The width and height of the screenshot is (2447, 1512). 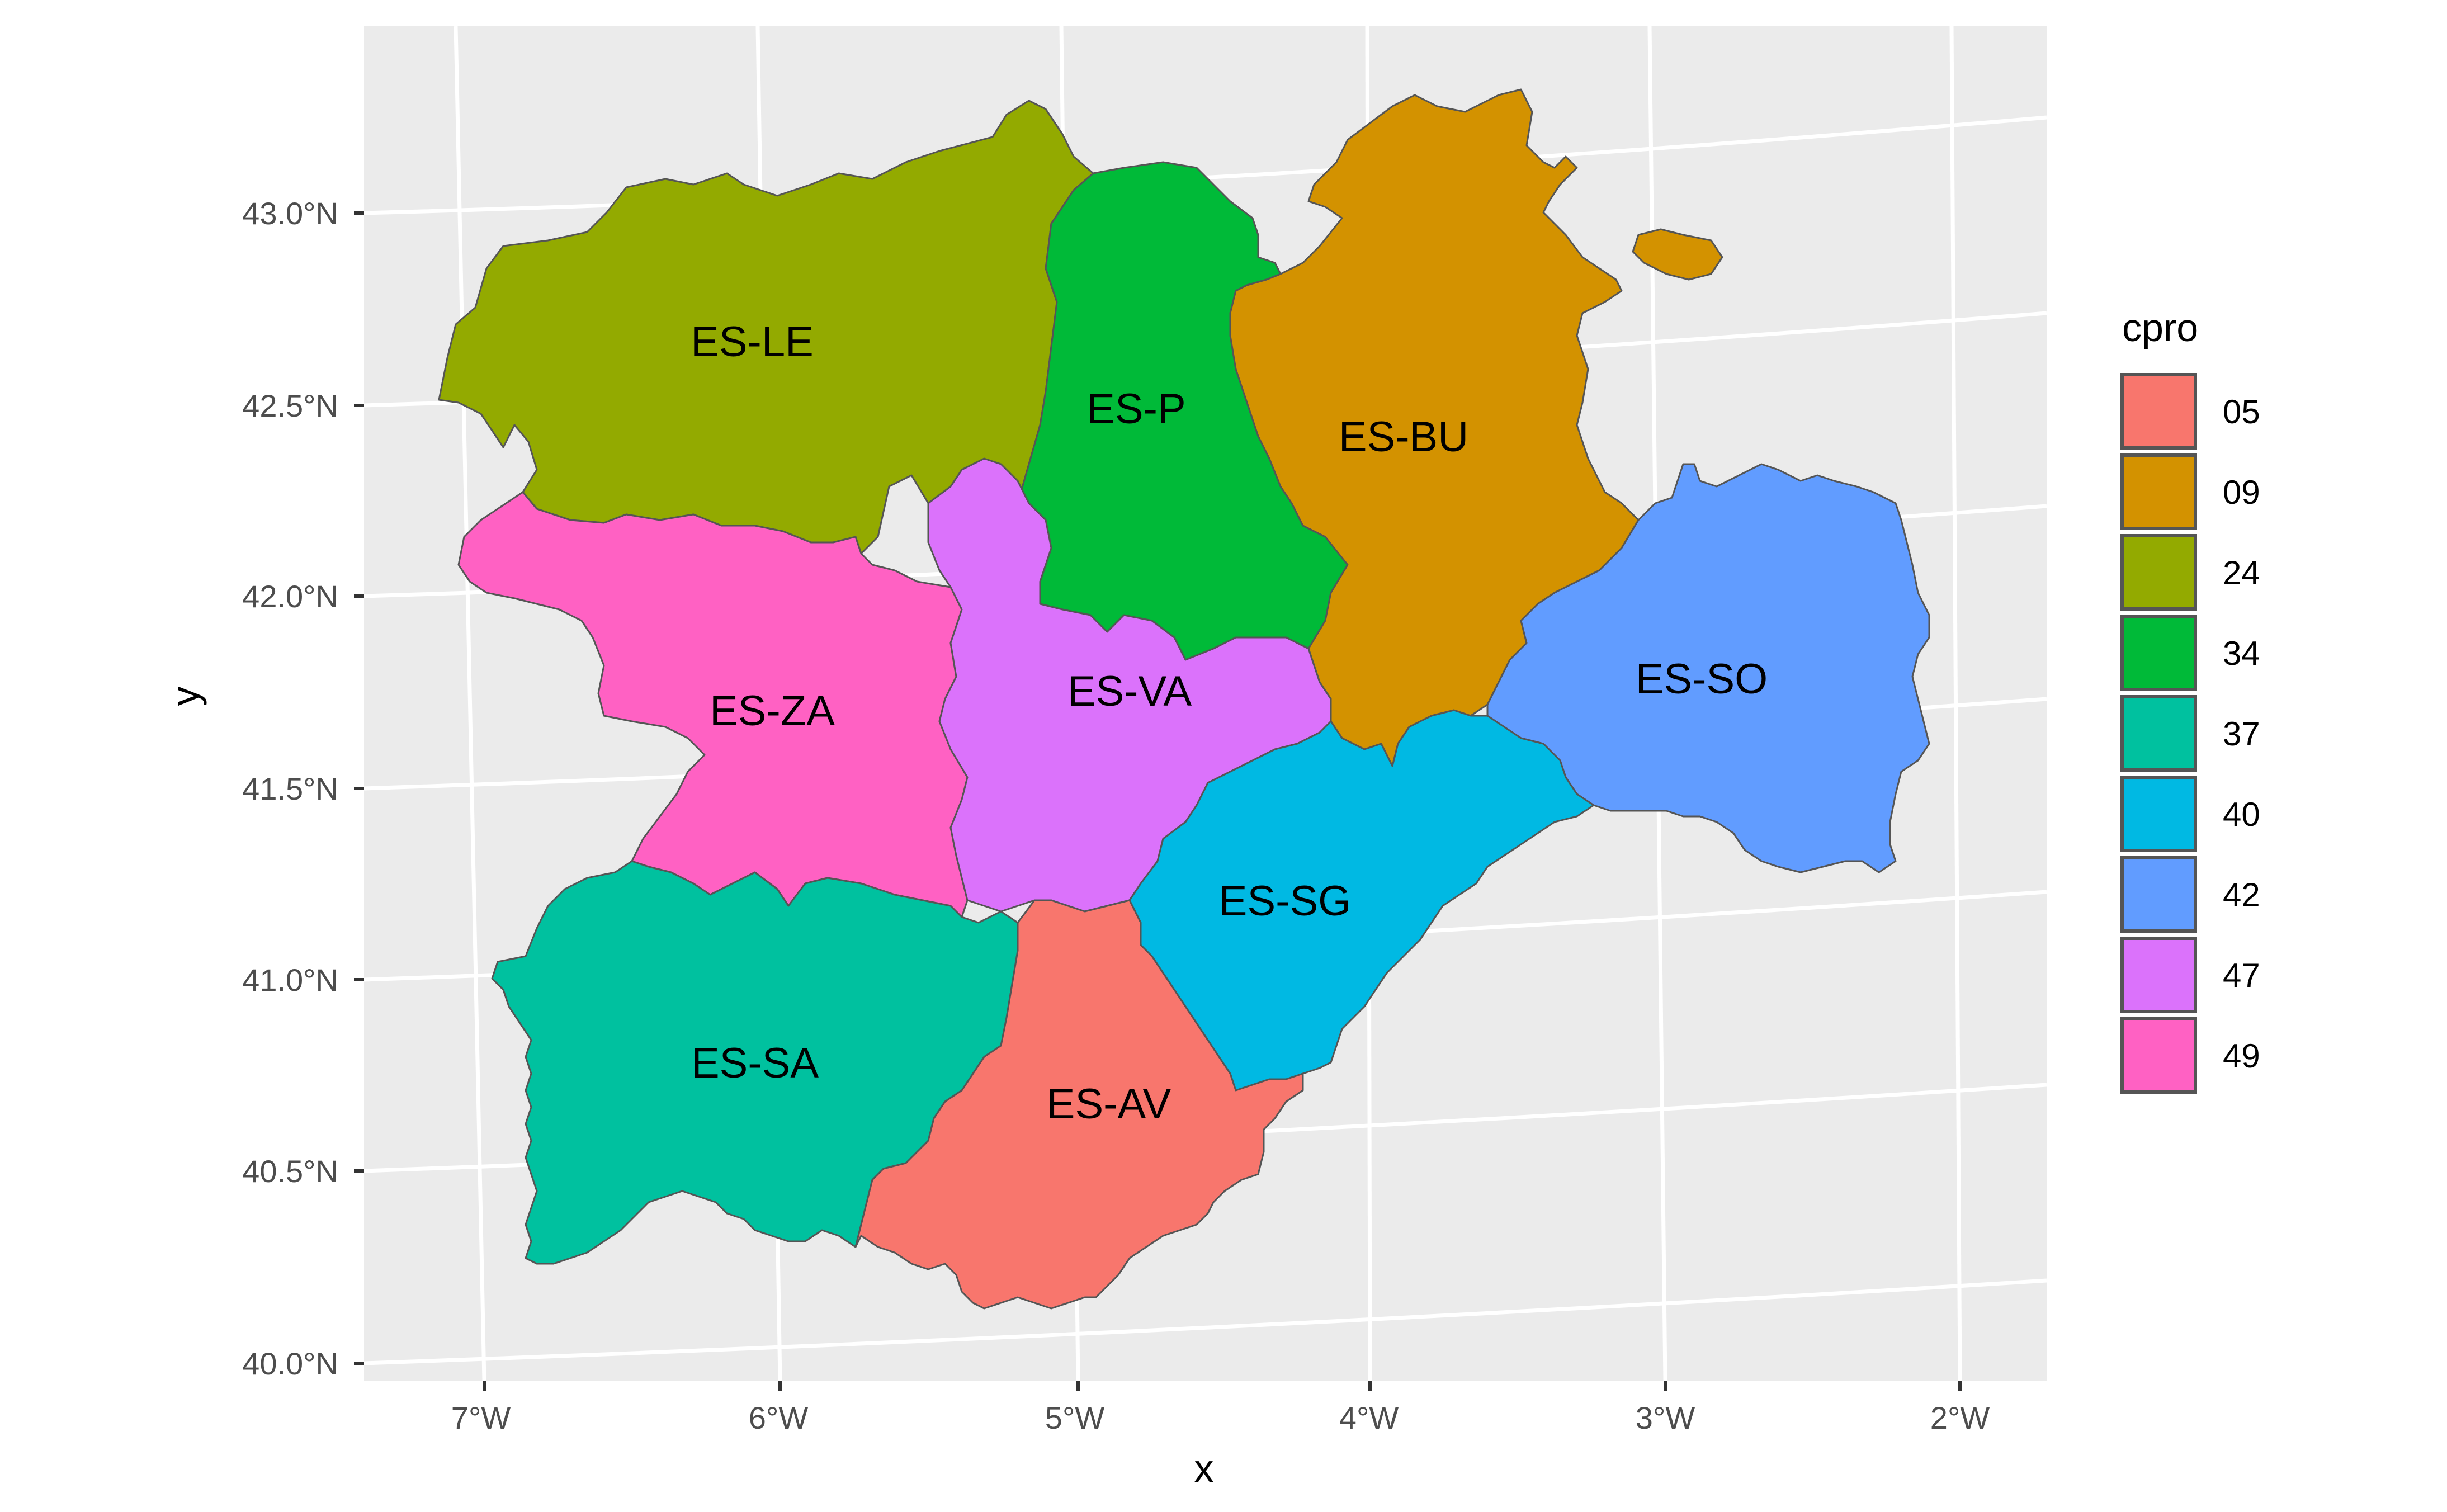 What do you see at coordinates (1129, 691) in the screenshot?
I see `region-label-es-va: ES-VA` at bounding box center [1129, 691].